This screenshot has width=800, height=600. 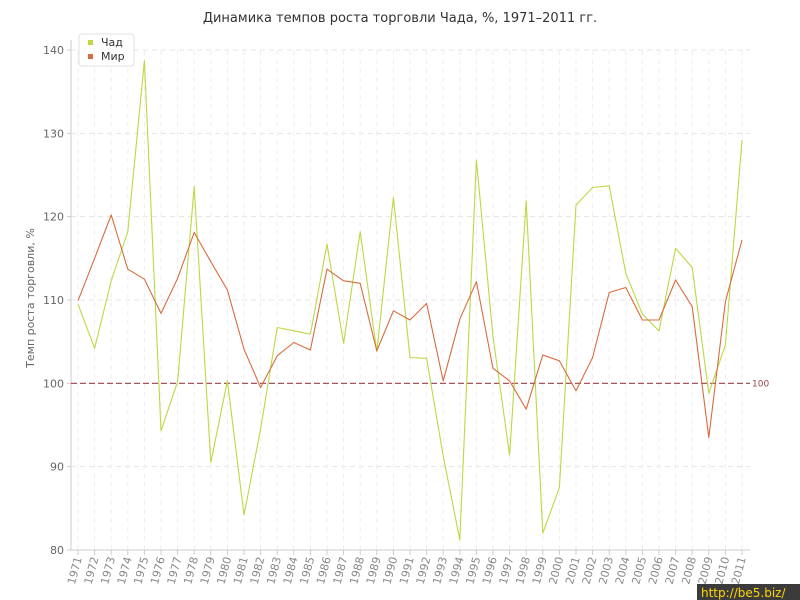 I want to click on y-axis-ticks: 80 90 100 110 120 130 140, so click(x=57, y=300).